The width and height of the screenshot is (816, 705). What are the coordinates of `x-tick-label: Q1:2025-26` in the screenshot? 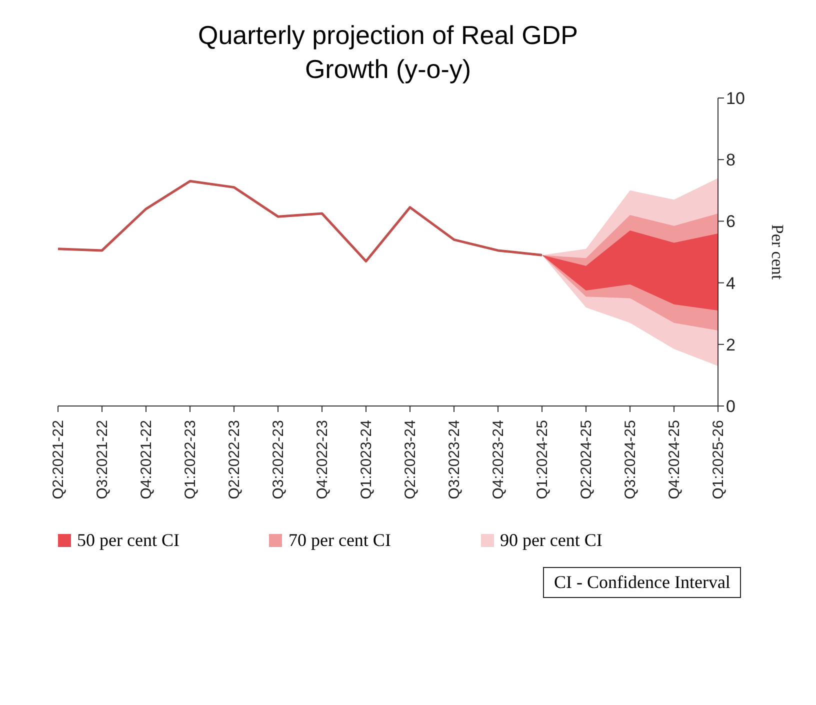 It's located at (718, 460).